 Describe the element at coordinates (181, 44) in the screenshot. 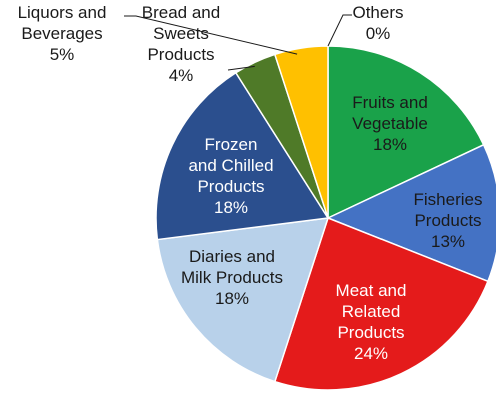

I see `data-label-bread-and-sweets-products: Bread and Sweets Products 4%` at that location.